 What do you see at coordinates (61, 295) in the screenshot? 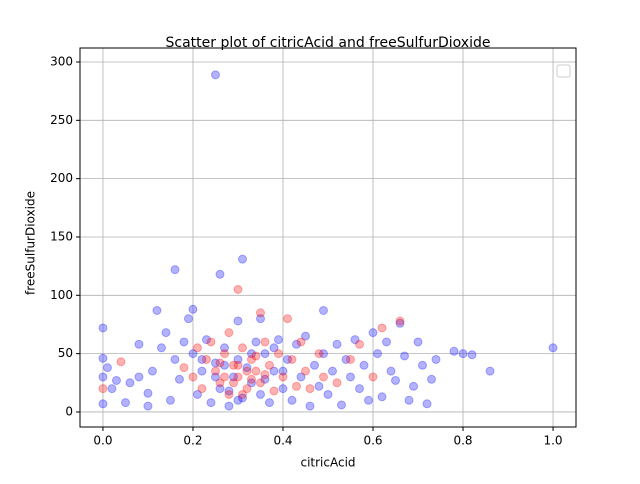
I see `y-tick-label: 100` at bounding box center [61, 295].